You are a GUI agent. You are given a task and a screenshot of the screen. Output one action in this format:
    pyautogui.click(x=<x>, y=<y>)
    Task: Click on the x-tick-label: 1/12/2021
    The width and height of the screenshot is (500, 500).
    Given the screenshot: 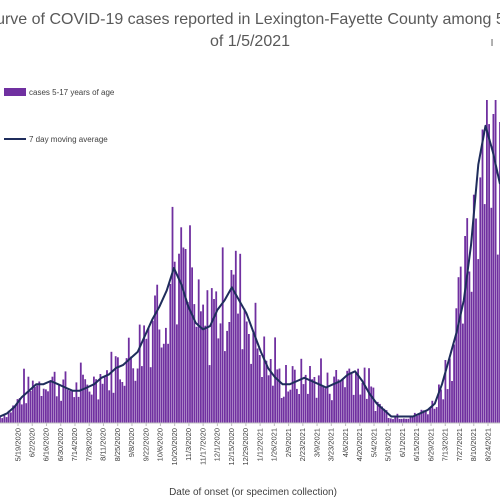 What is the action you would take?
    pyautogui.click(x=259, y=444)
    